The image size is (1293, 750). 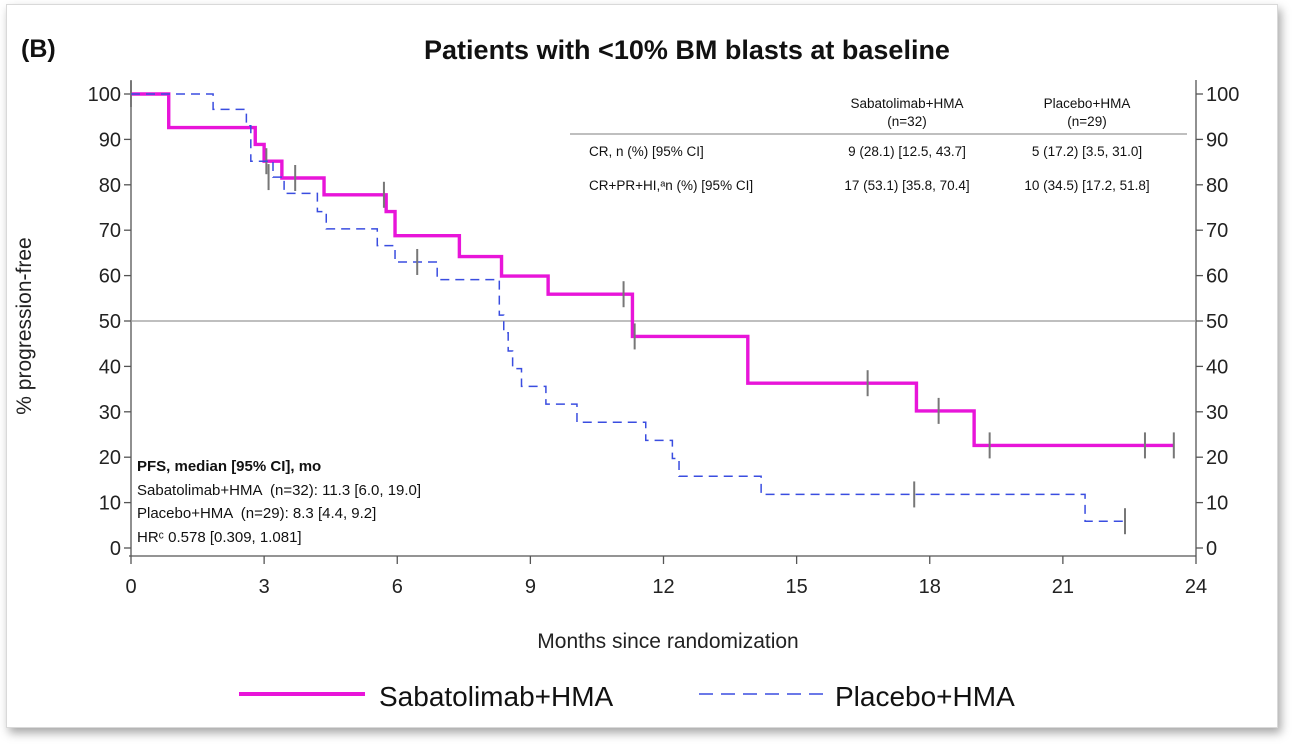 I want to click on y-tick-label-right: 0, so click(x=1211, y=549).